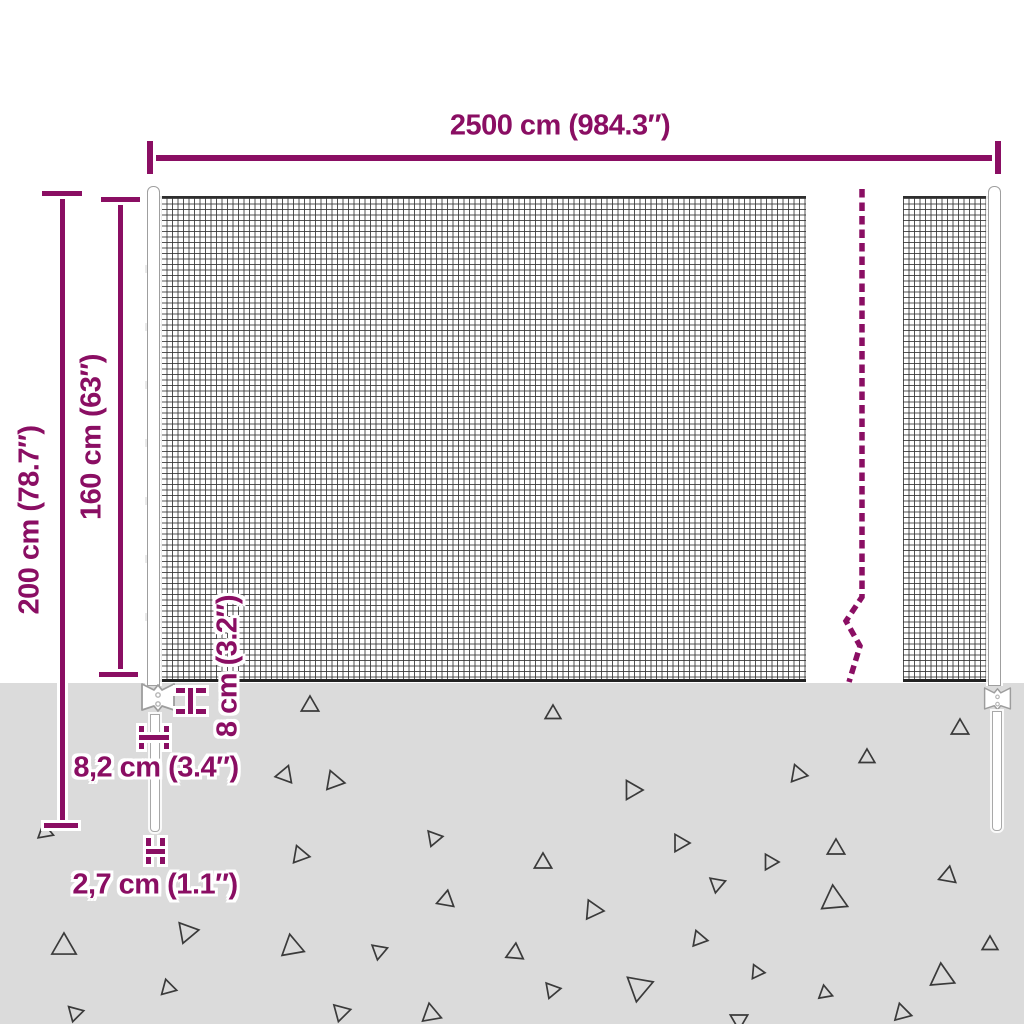 The width and height of the screenshot is (1024, 1024). What do you see at coordinates (91, 437) in the screenshot?
I see `dim-mesh-height-label: 160 cm (63″)` at bounding box center [91, 437].